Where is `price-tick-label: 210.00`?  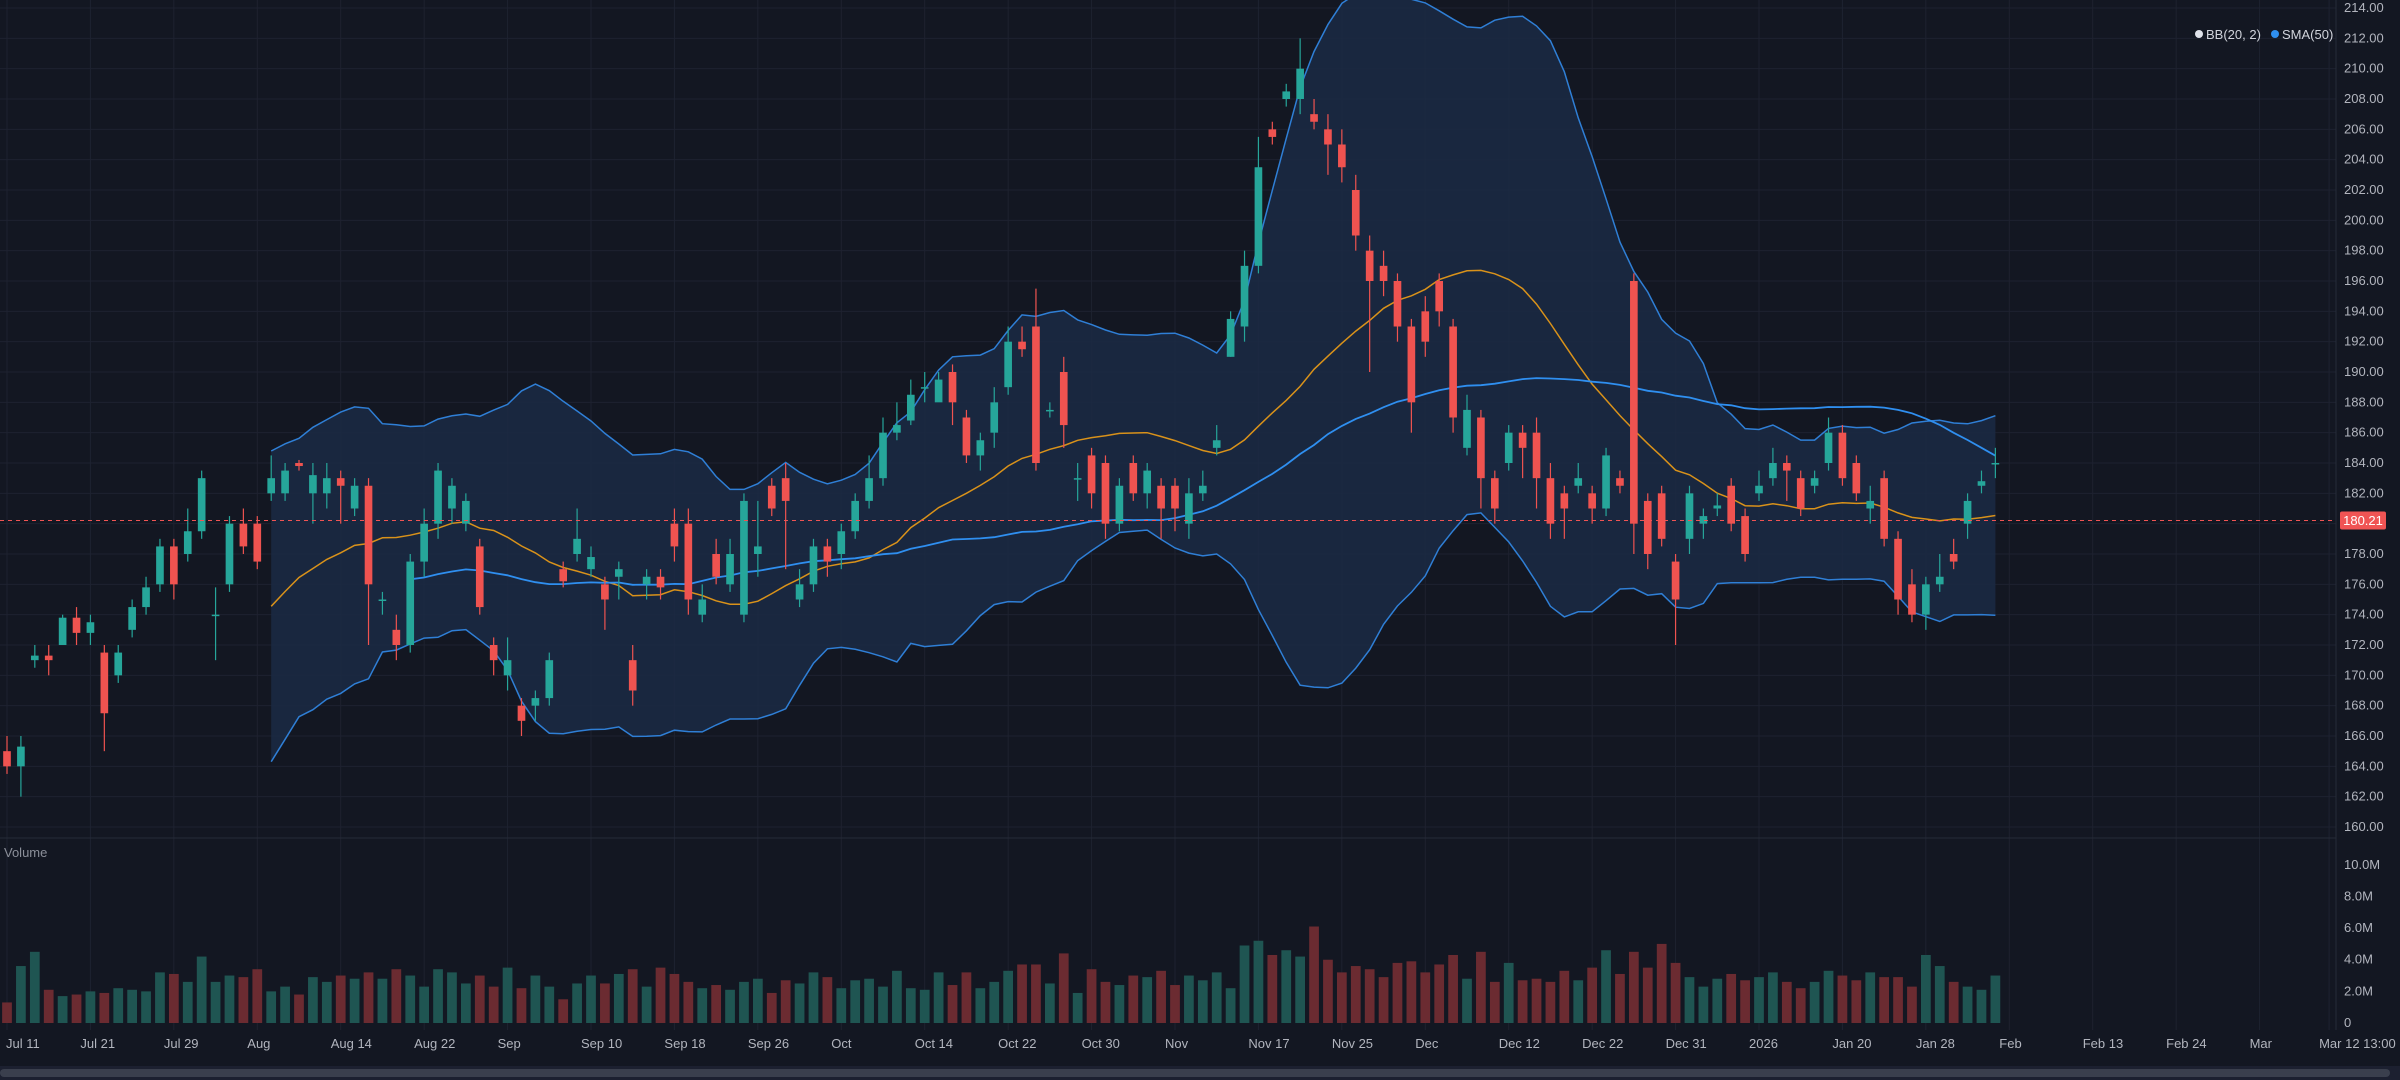
price-tick-label: 210.00 is located at coordinates (2364, 68).